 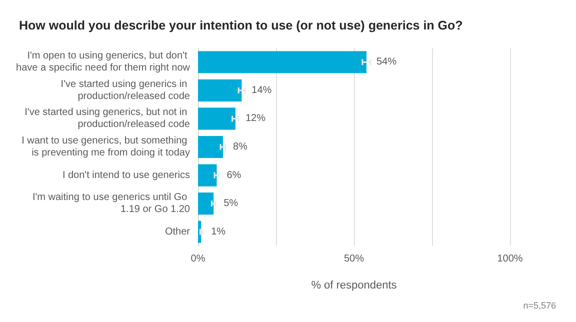 What do you see at coordinates (354, 286) in the screenshot?
I see `x-axis-title: % of respondents` at bounding box center [354, 286].